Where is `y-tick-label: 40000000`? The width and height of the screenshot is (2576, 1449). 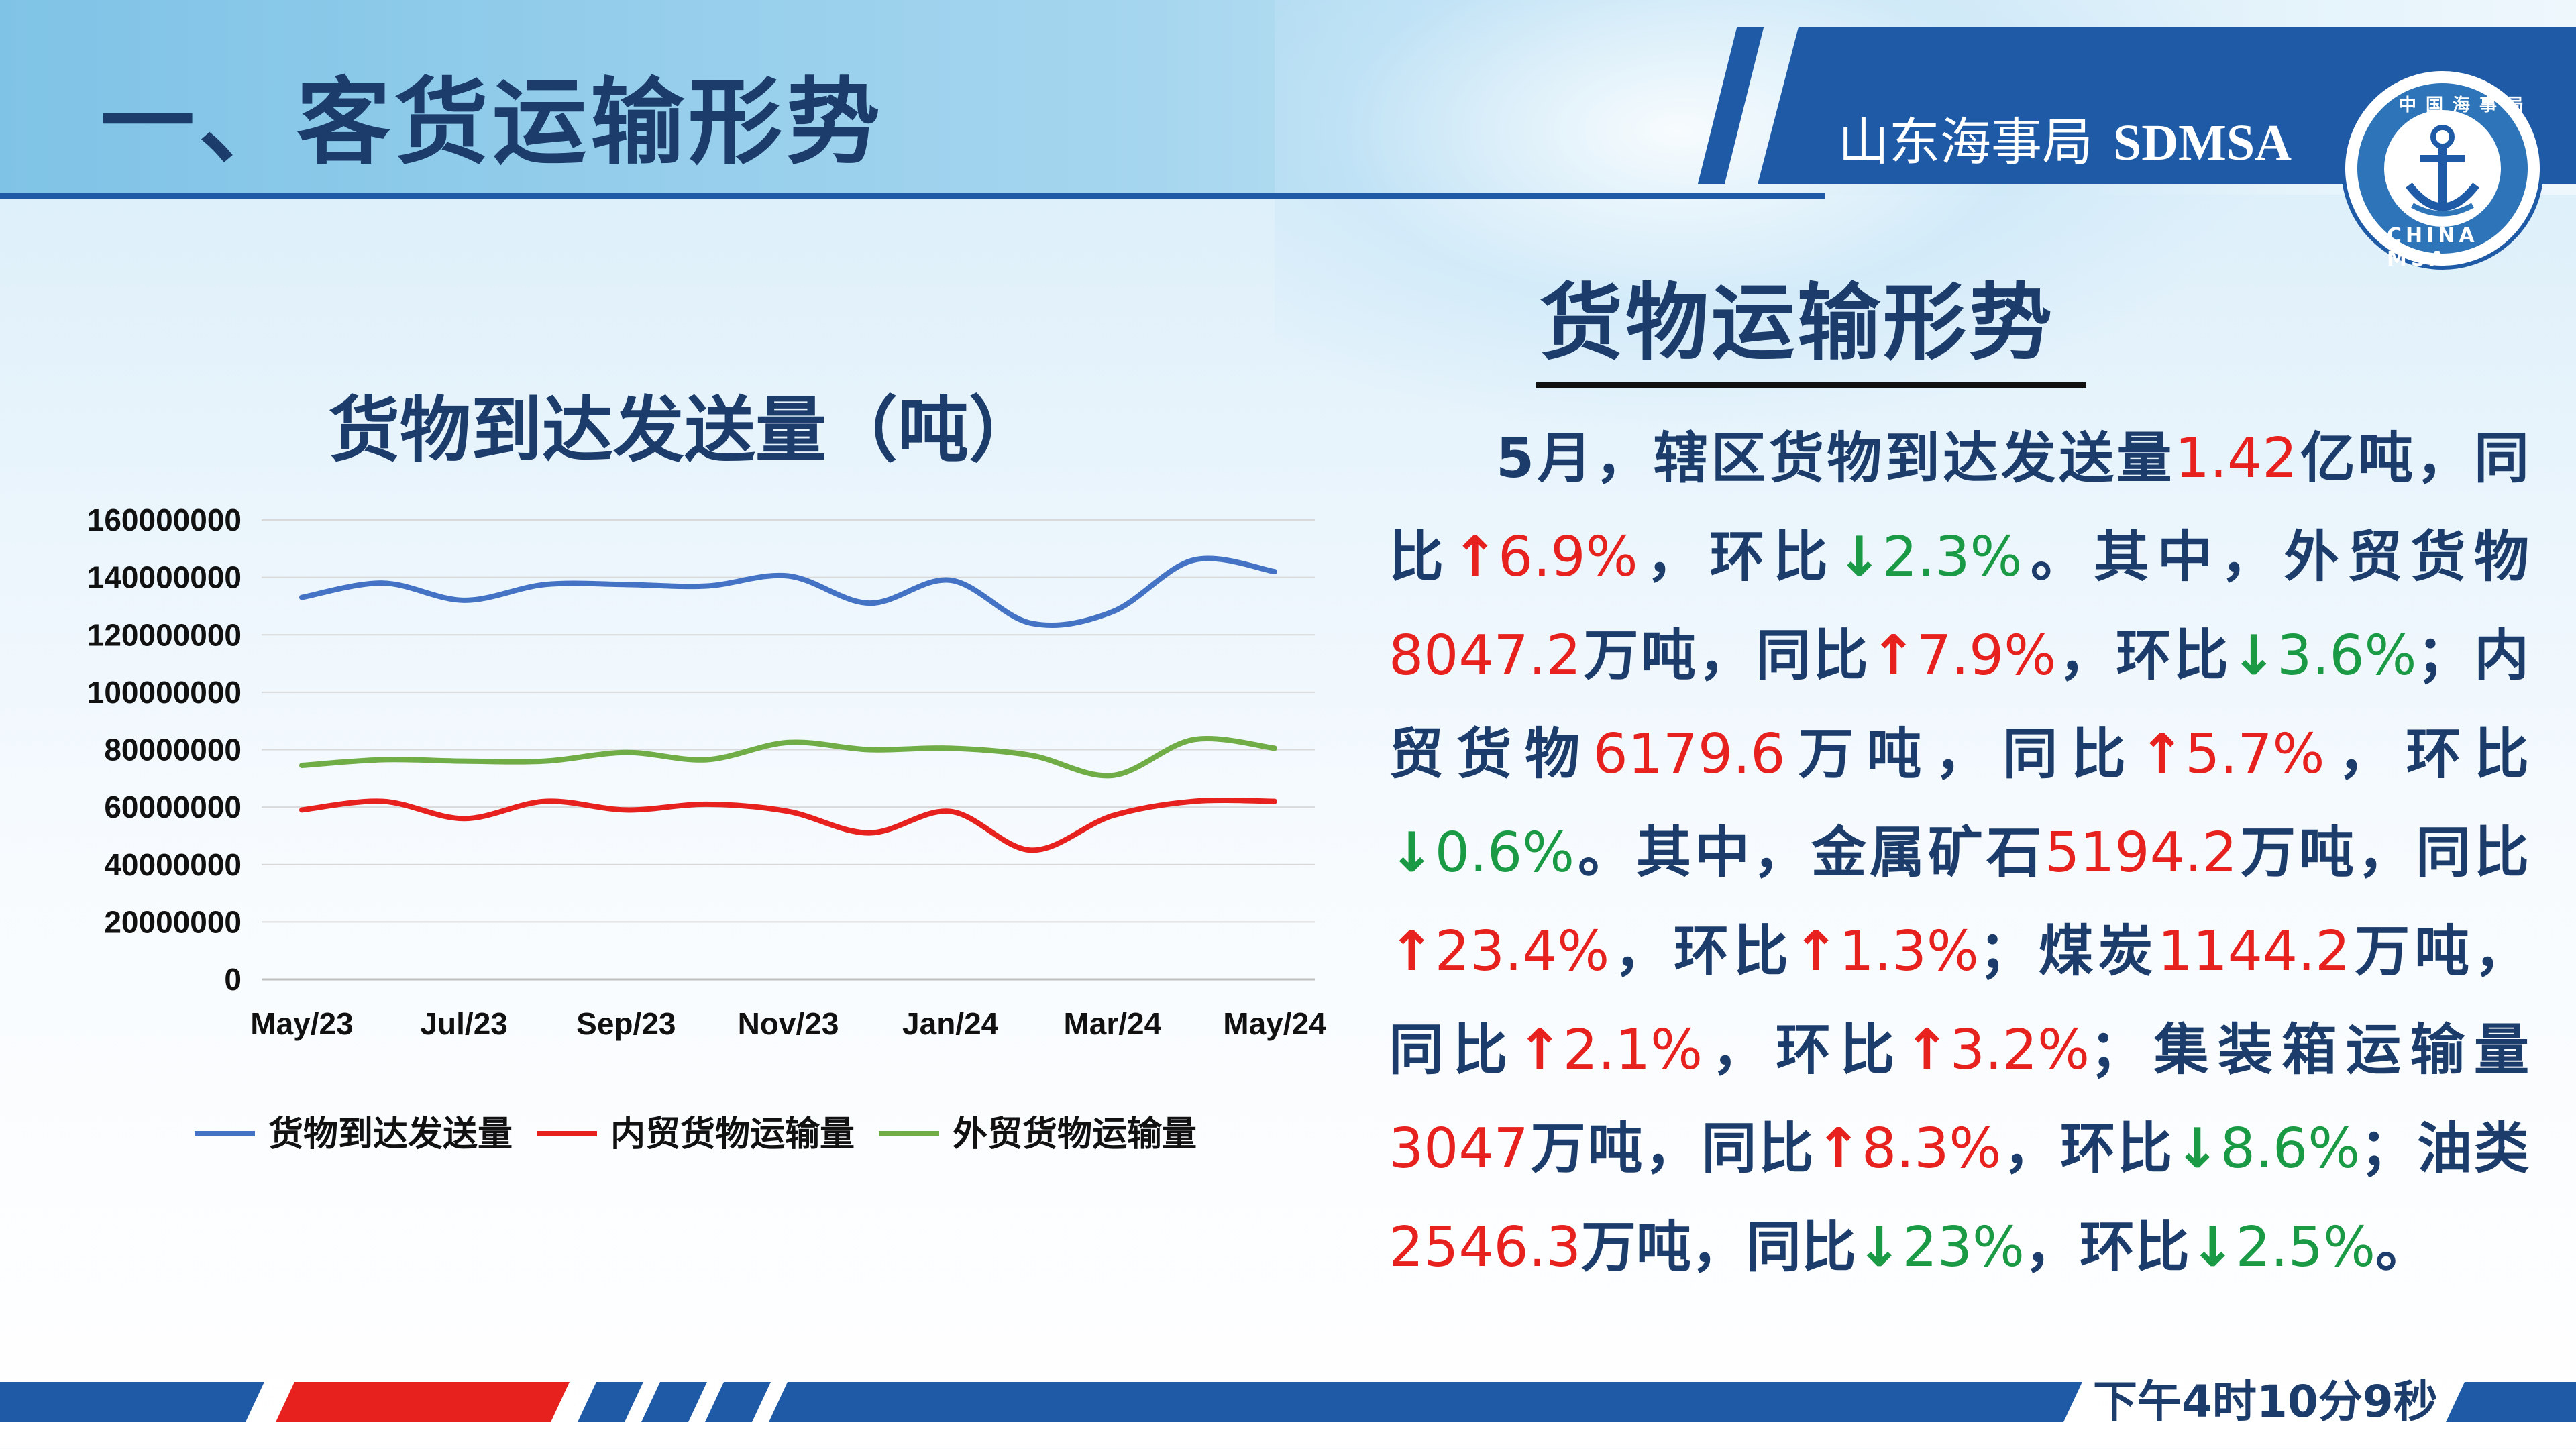 y-tick-label: 40000000 is located at coordinates (172, 864).